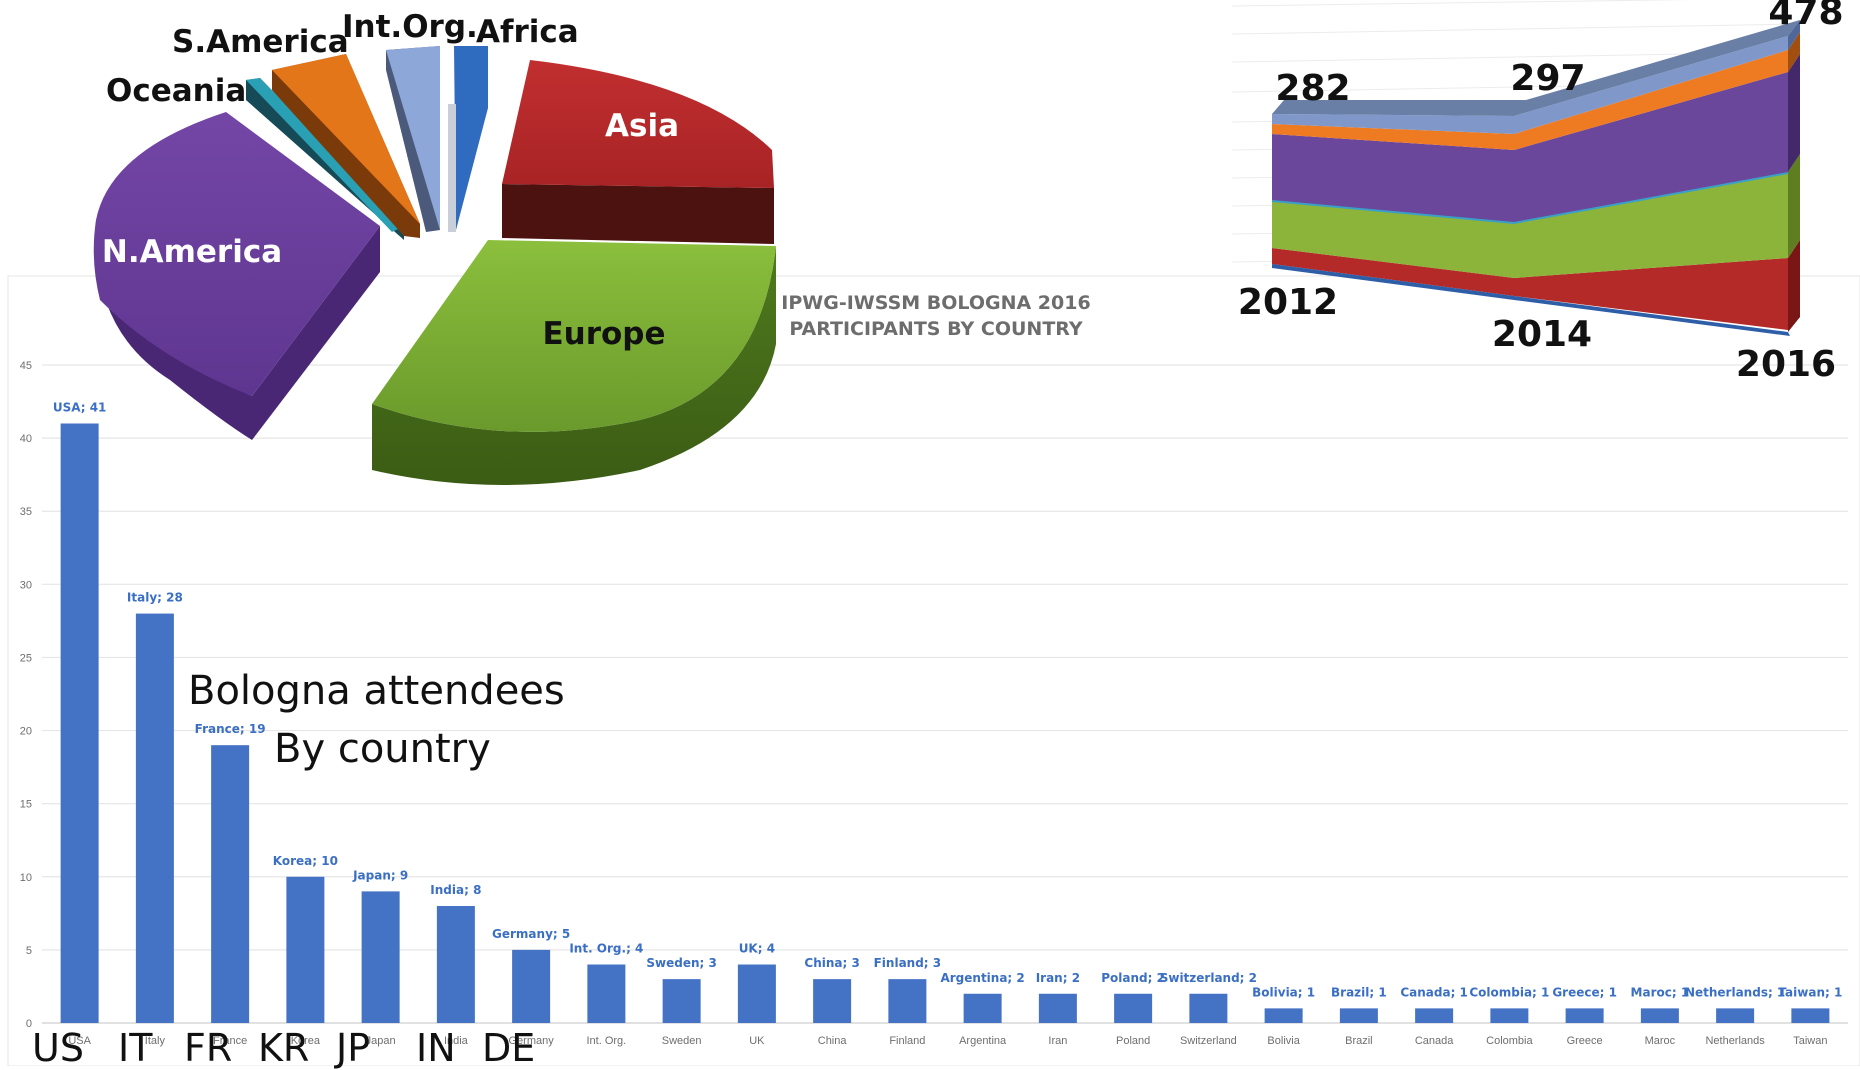 The image size is (1860, 1070). Describe the element at coordinates (1208, 1008) in the screenshot. I see `bar-switzerland` at that location.